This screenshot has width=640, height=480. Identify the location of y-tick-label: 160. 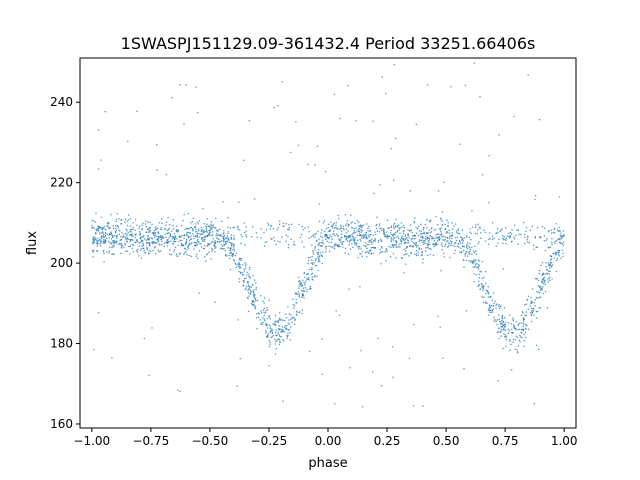
(61, 424).